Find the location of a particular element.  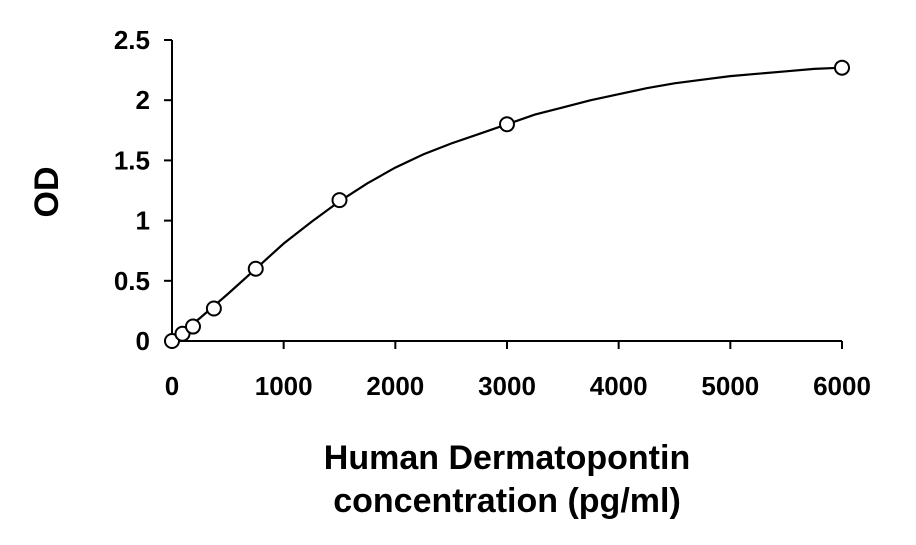

y-tick-label: 1.5 is located at coordinates (132, 160).